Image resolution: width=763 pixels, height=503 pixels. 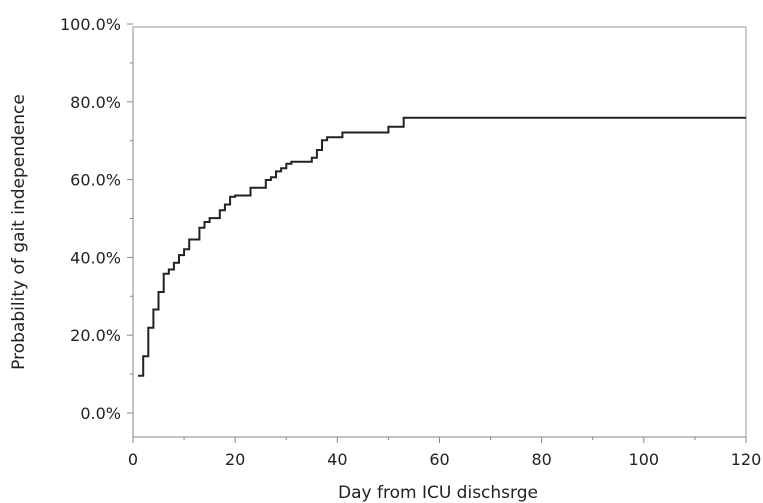 What do you see at coordinates (100, 413) in the screenshot?
I see `y-tick-label: 0.0%` at bounding box center [100, 413].